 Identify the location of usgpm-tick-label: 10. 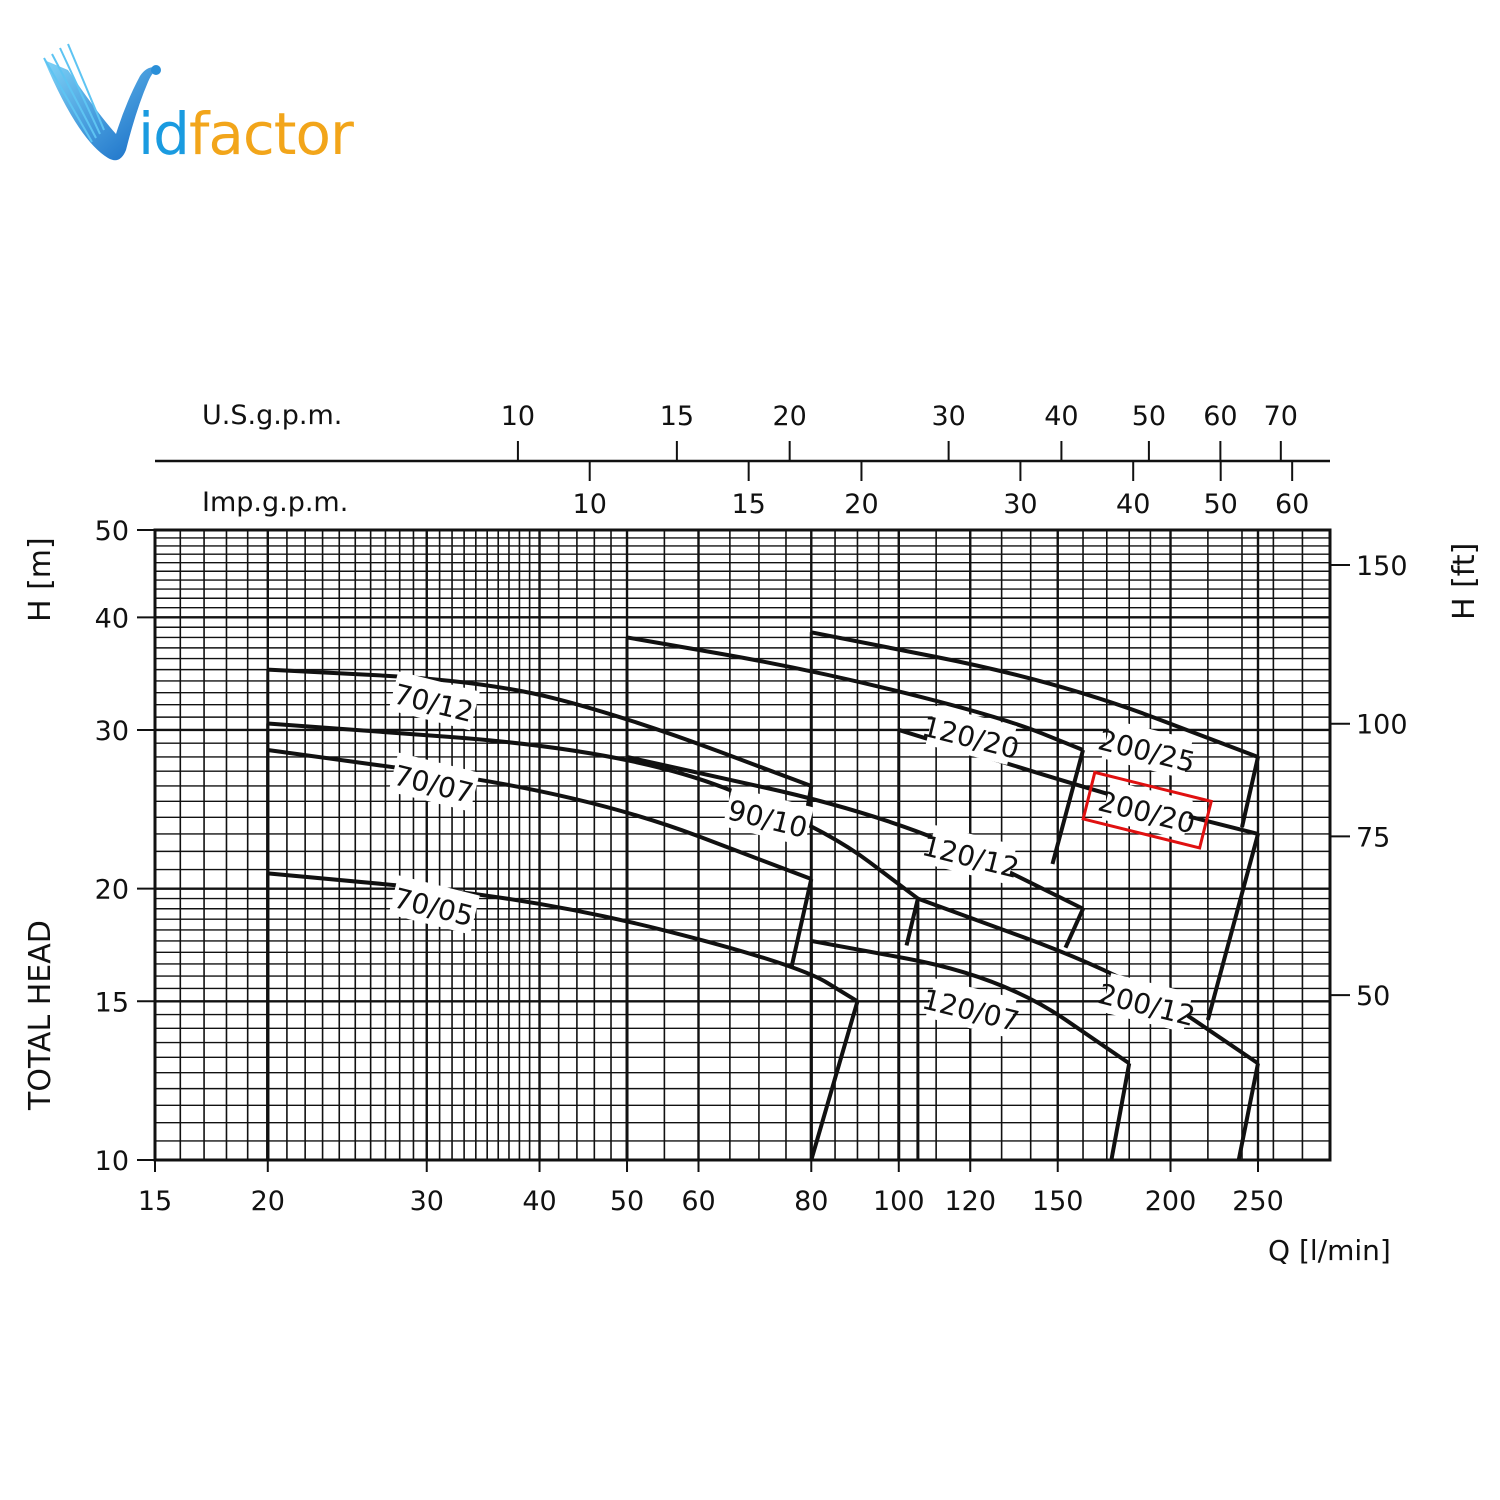
(518, 416).